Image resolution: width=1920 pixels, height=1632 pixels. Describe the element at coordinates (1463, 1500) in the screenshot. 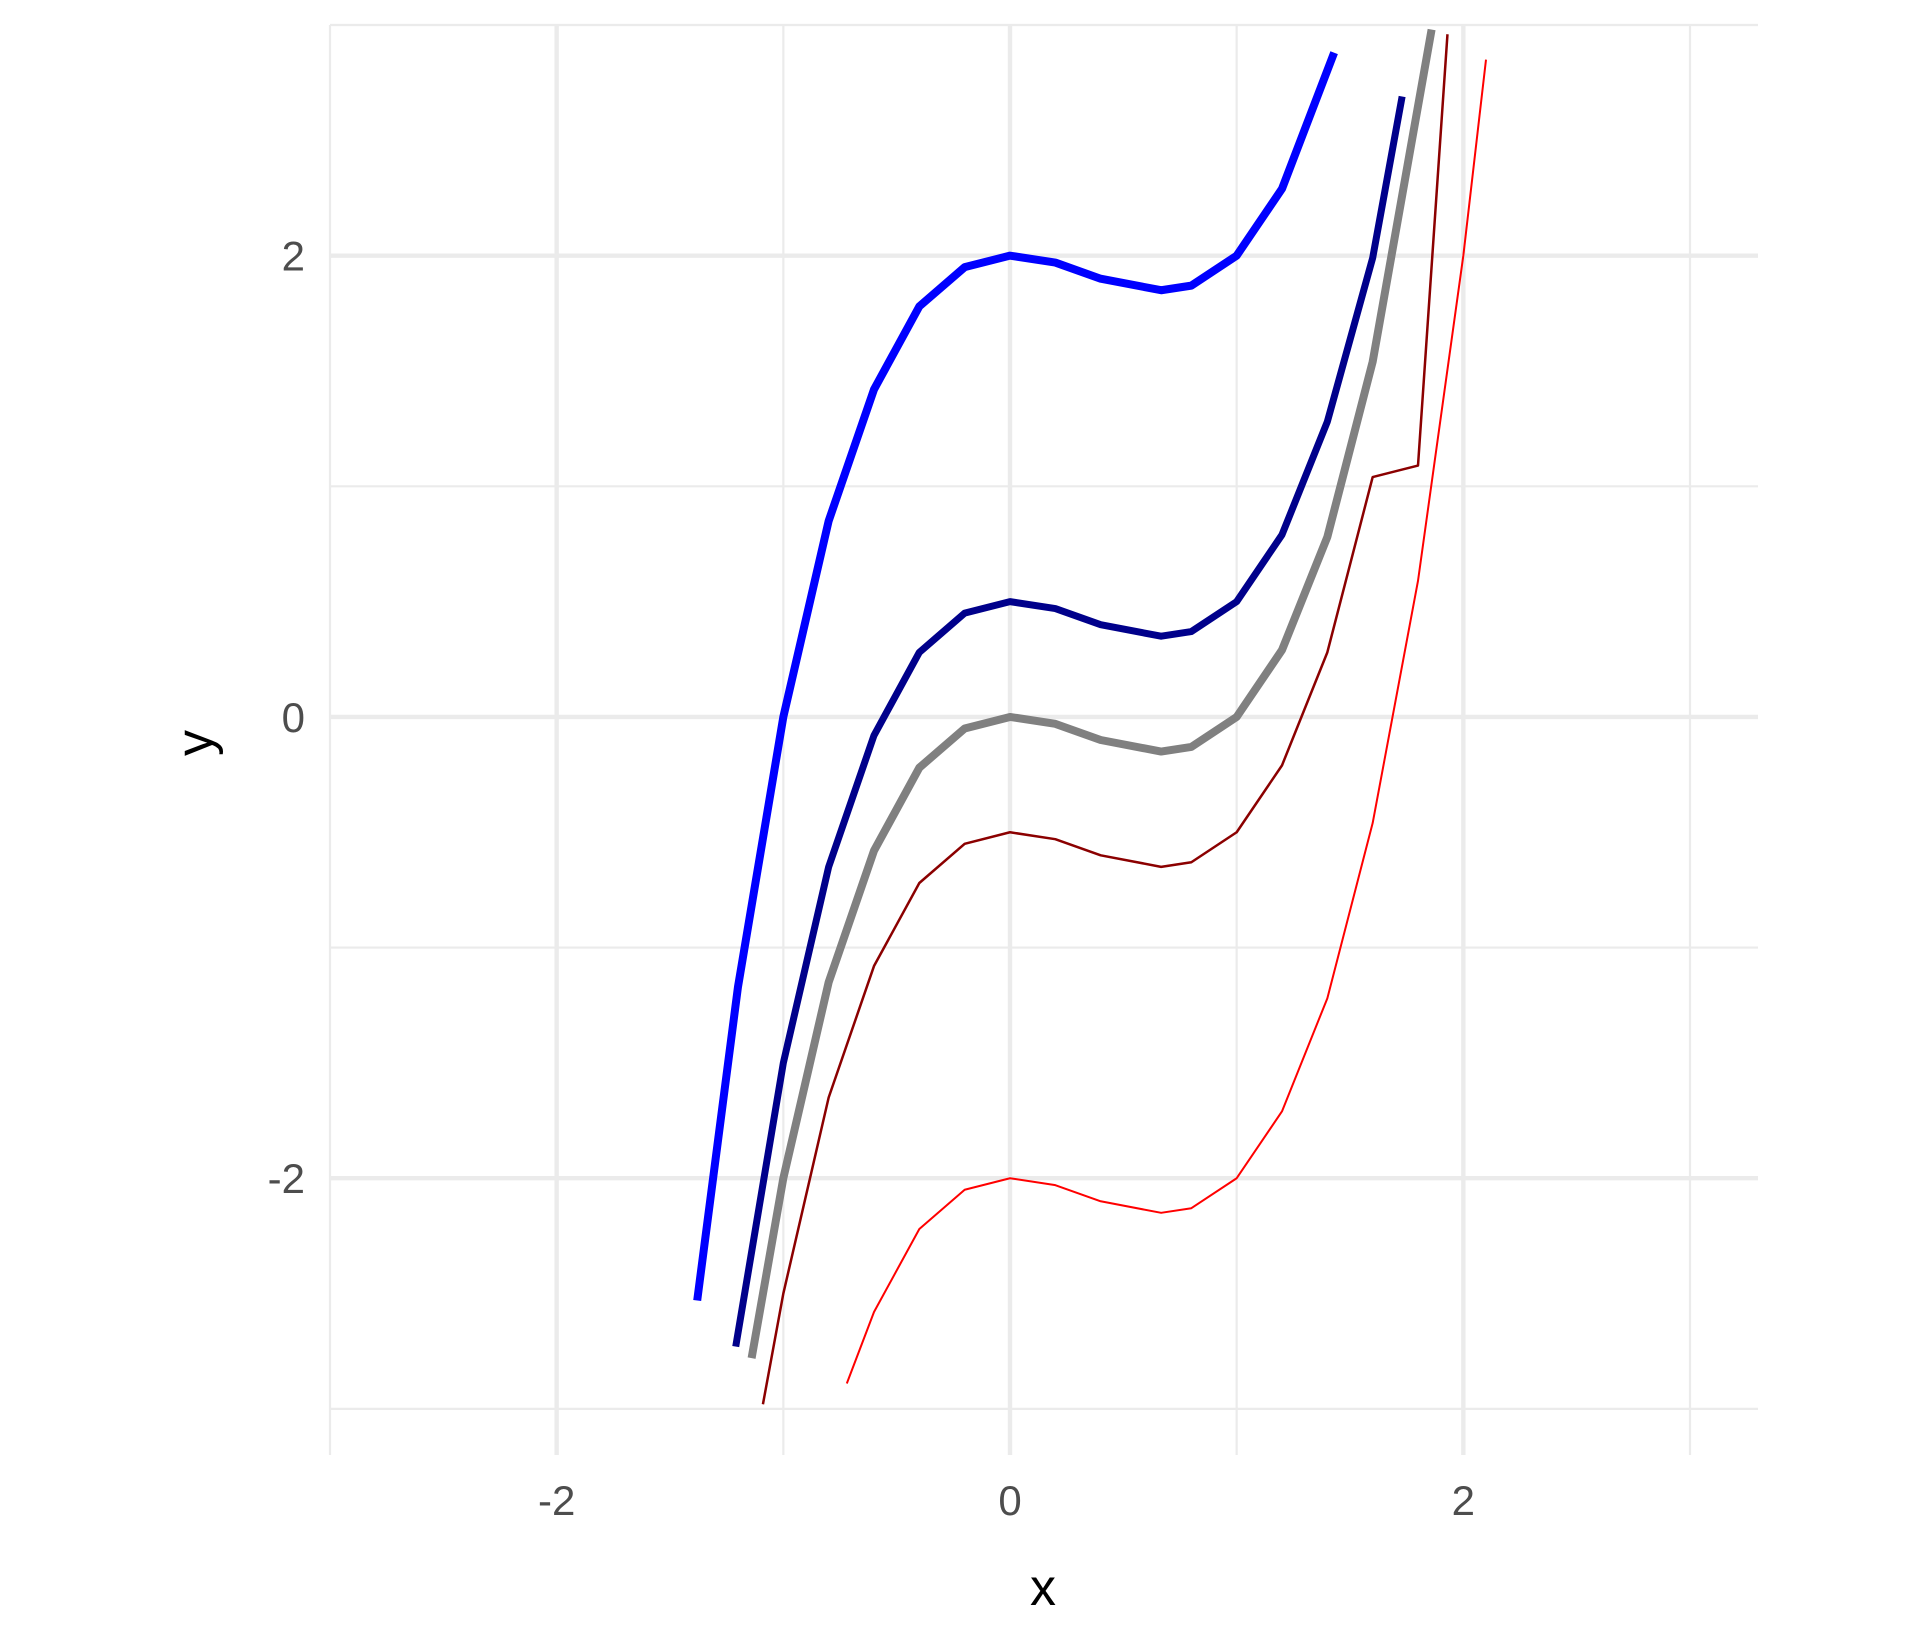

I see `x-tick-label: 2` at that location.